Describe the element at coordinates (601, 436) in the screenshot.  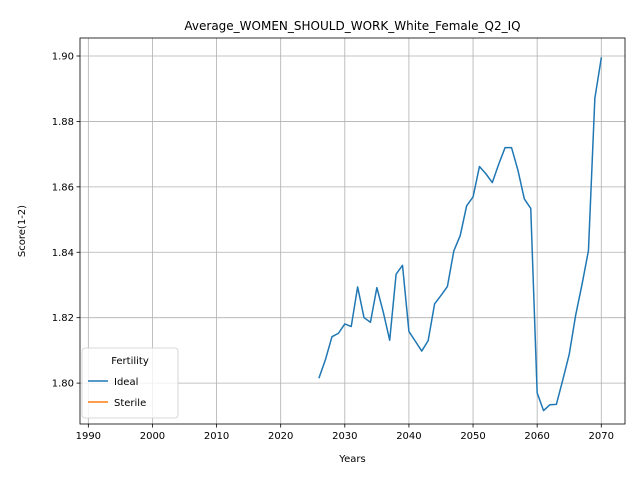
I see `x-tick-label: 2070` at that location.